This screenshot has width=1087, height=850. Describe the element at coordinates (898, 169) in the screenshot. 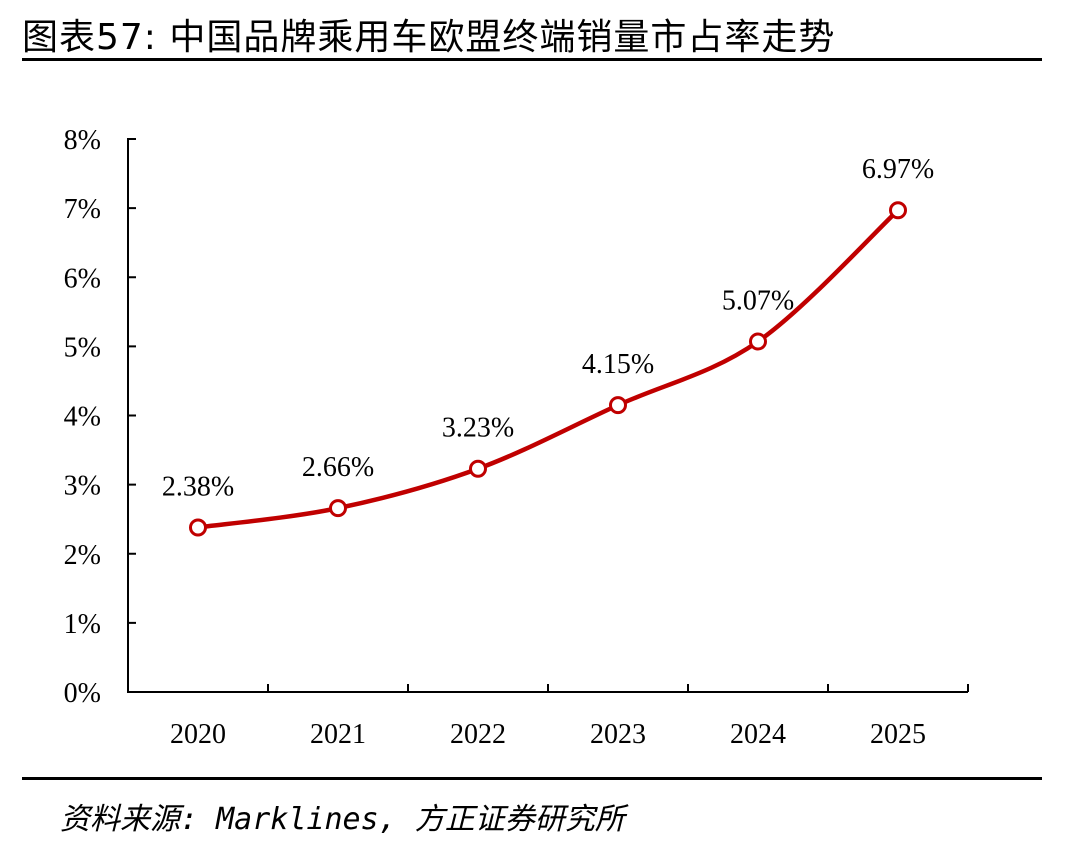

I see `data-label: 6.97%` at that location.